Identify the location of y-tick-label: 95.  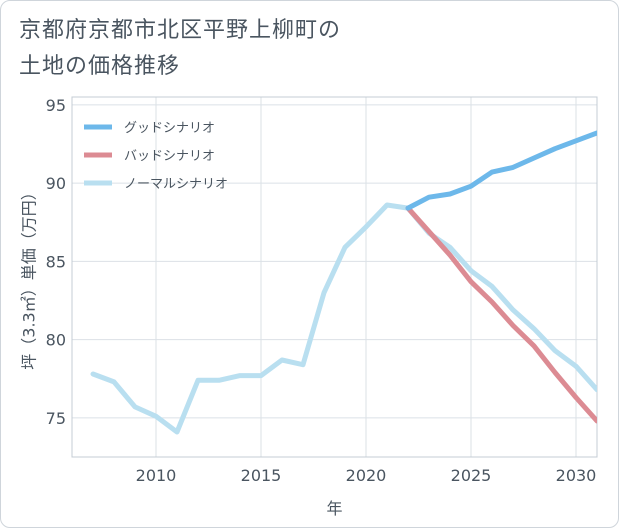
(56, 105).